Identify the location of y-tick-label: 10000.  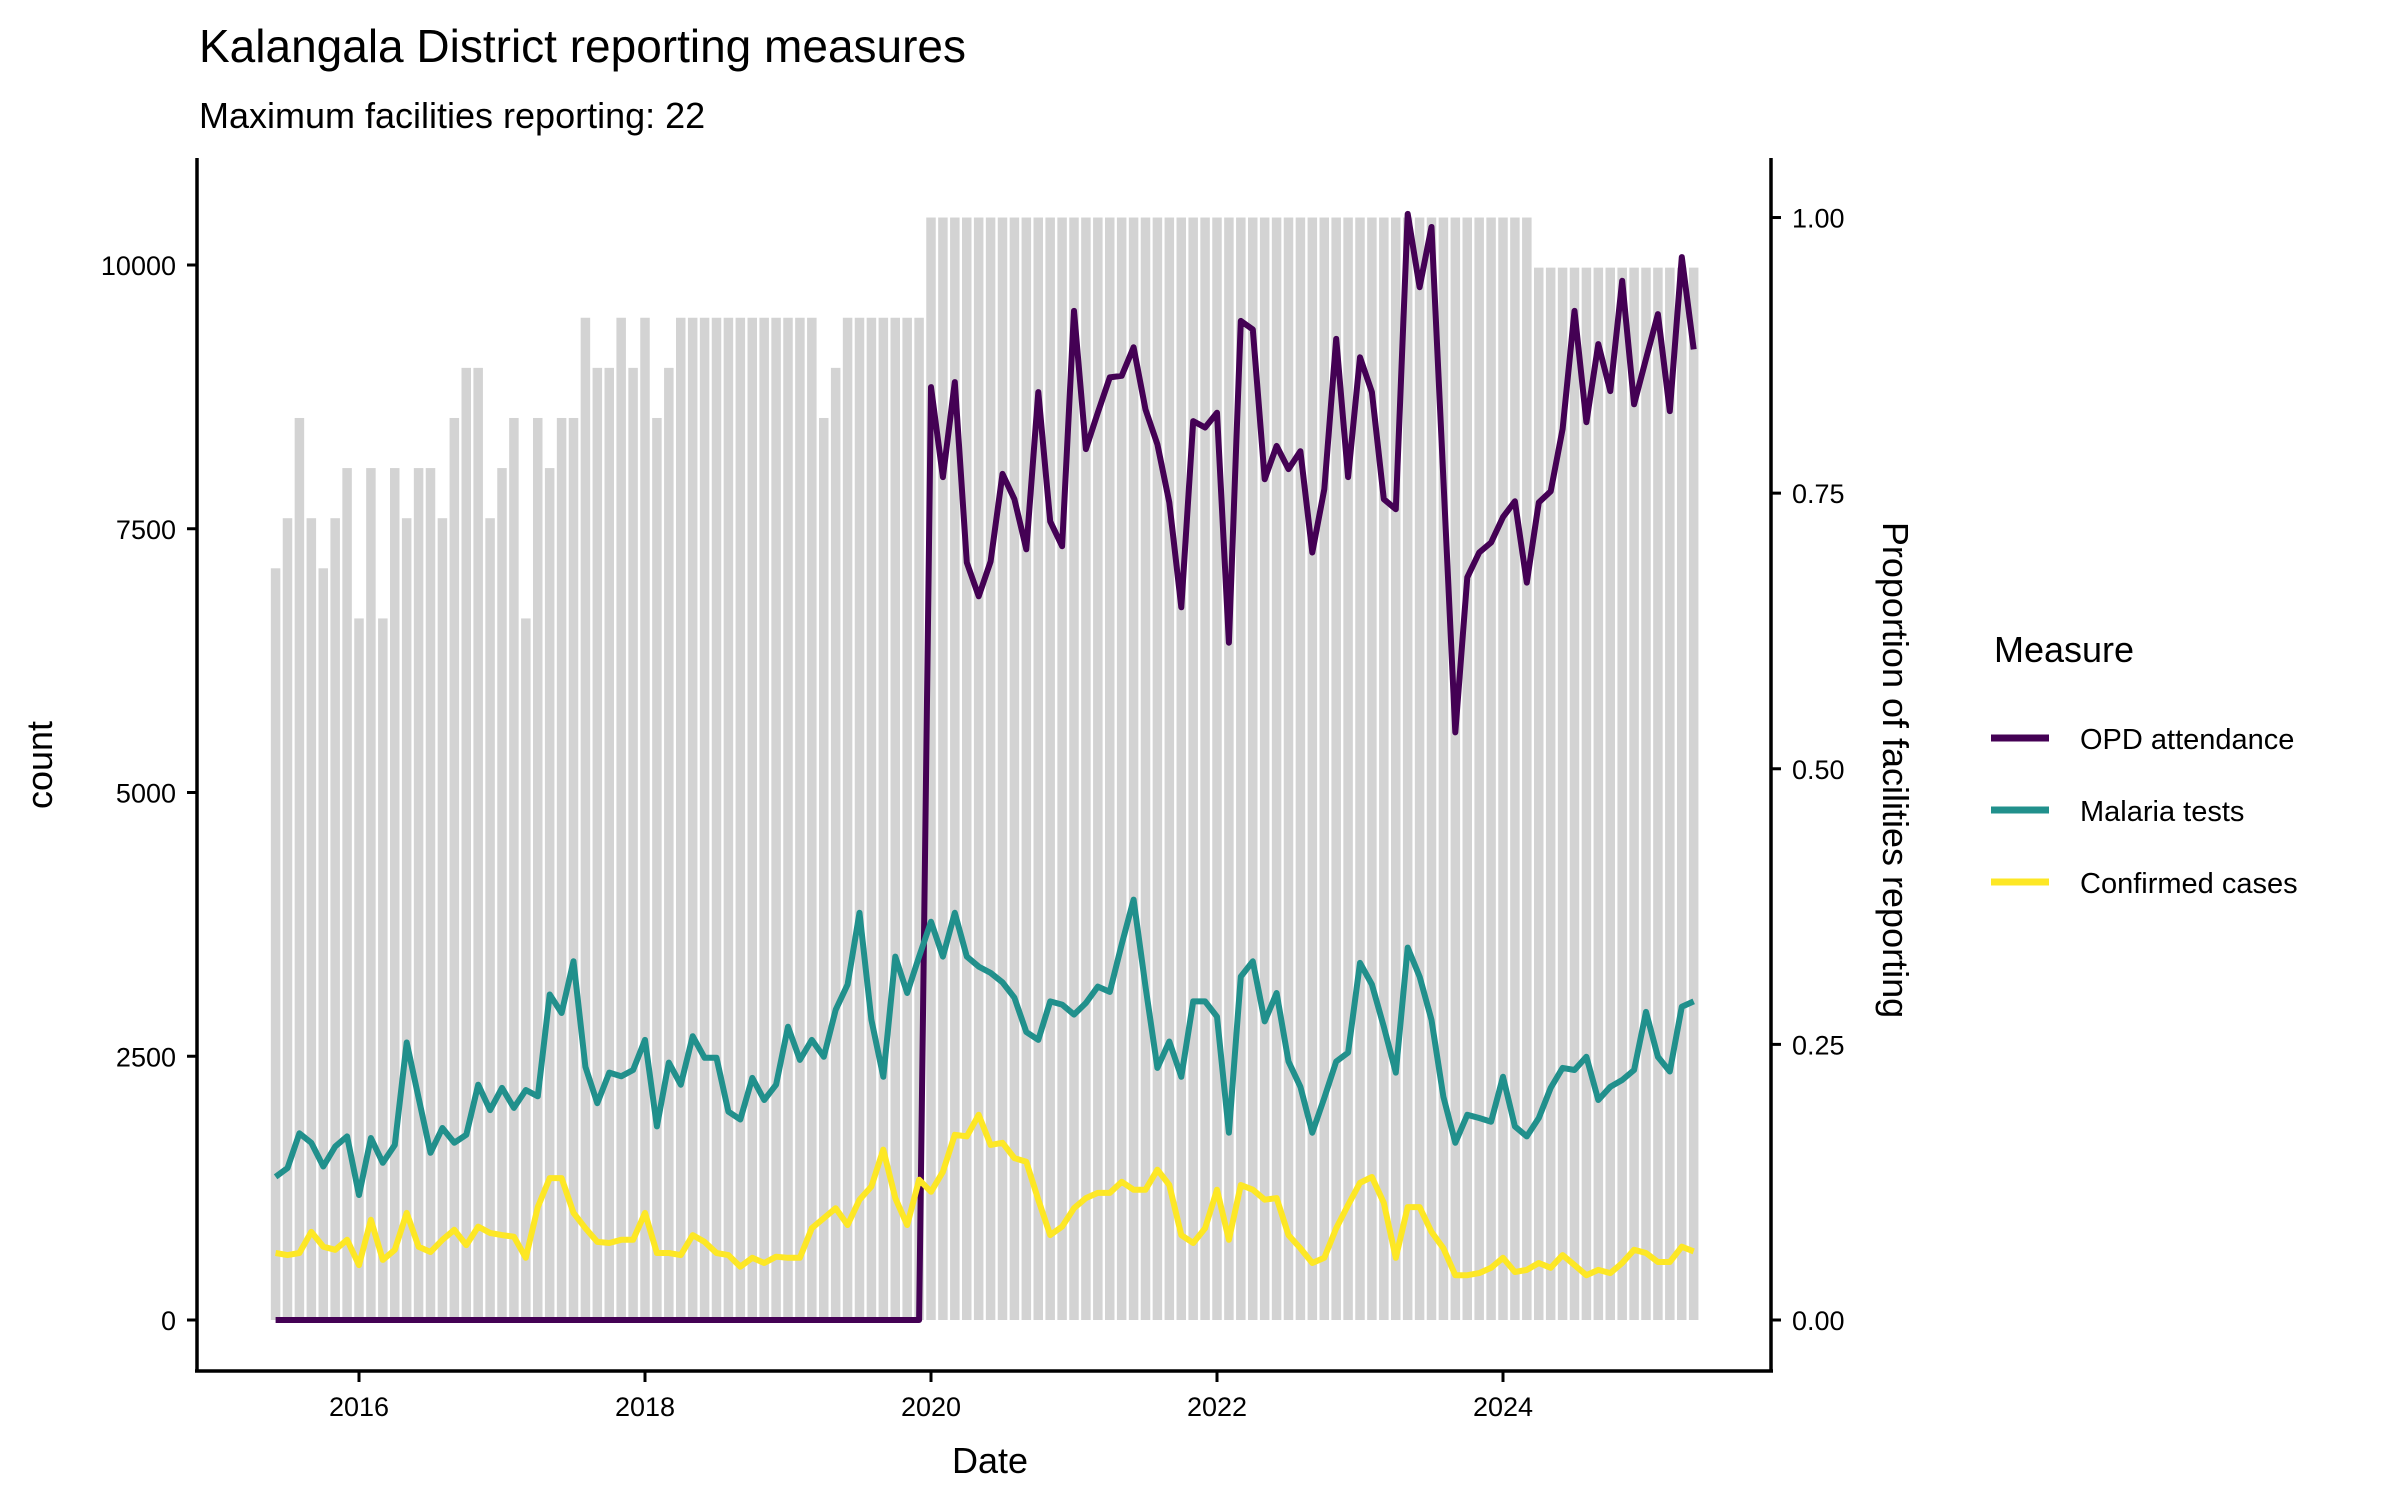
(138, 266).